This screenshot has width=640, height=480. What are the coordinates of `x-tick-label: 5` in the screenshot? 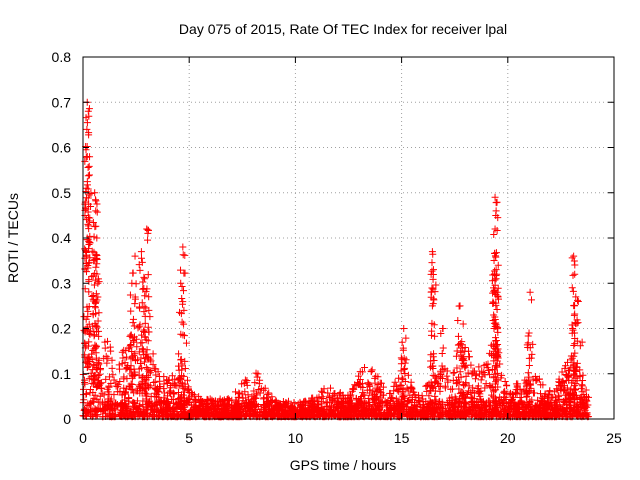 It's located at (189, 438).